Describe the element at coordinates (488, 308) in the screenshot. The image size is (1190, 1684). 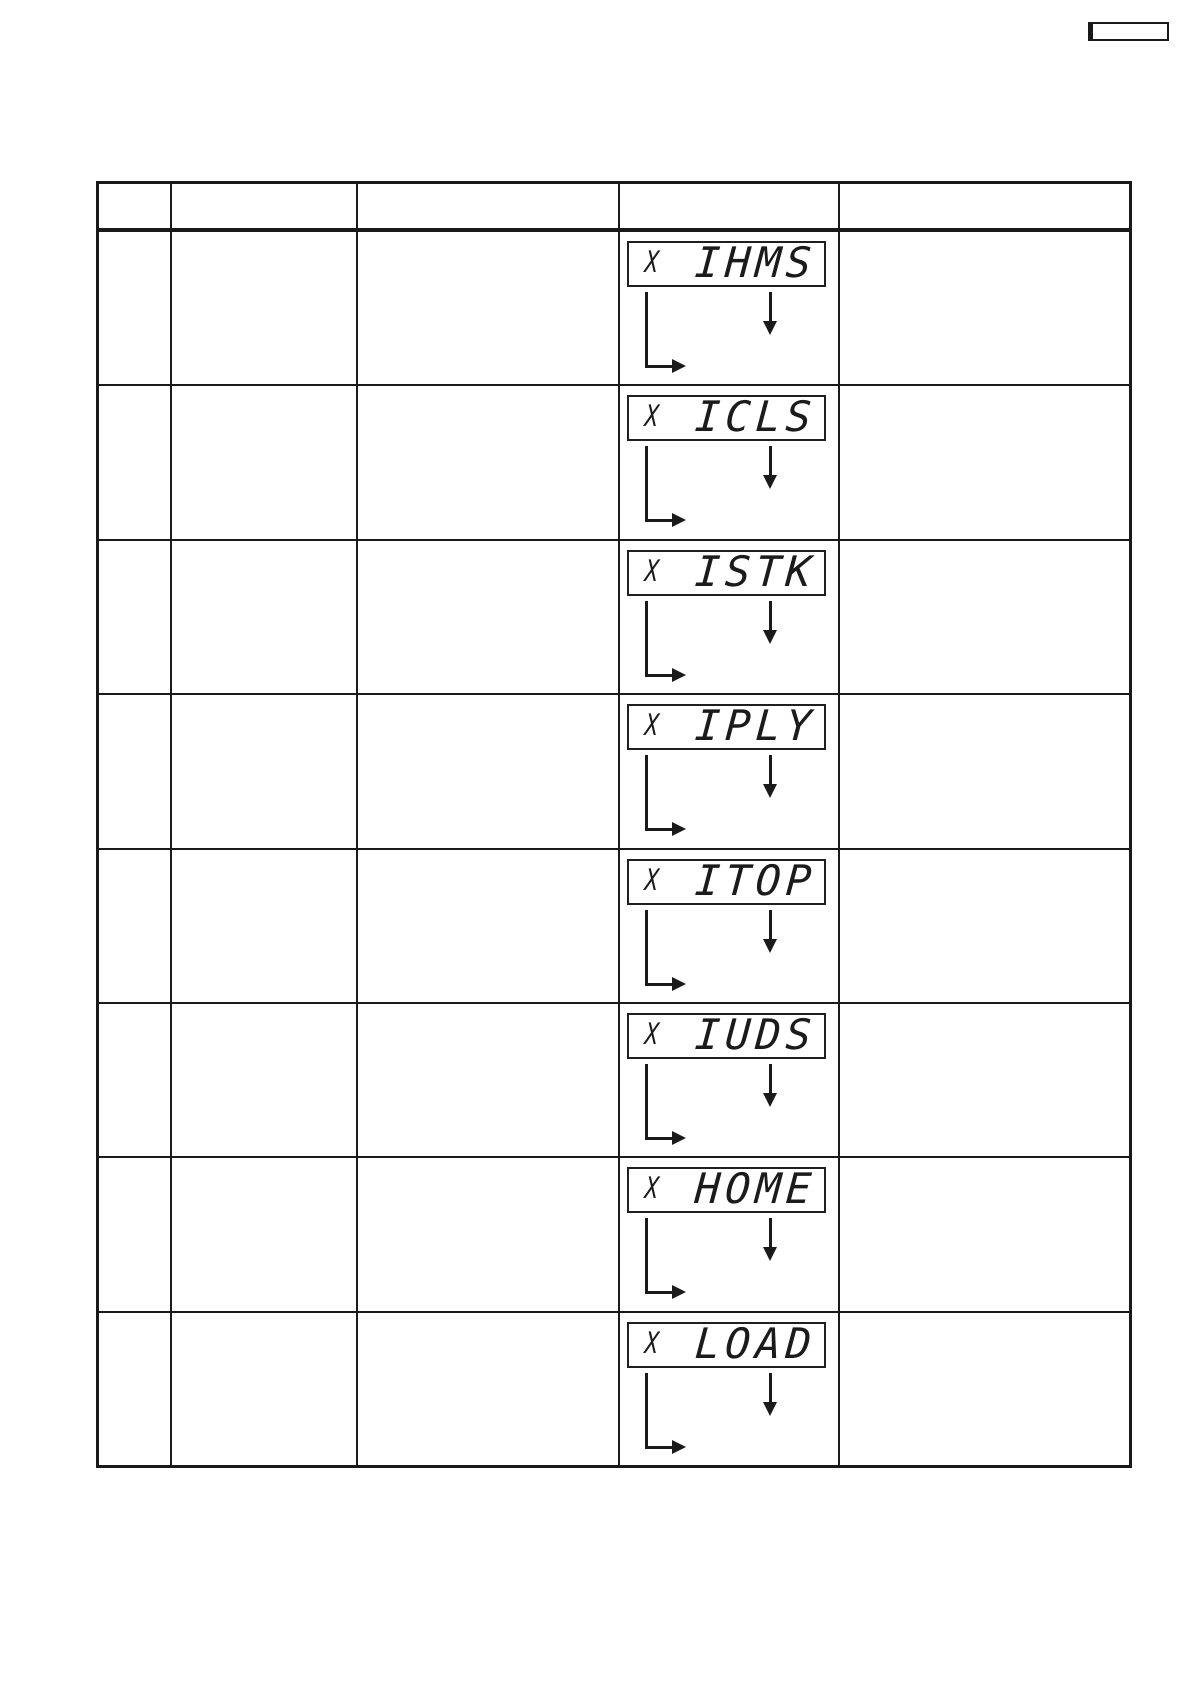
I see `row1-col3` at that location.